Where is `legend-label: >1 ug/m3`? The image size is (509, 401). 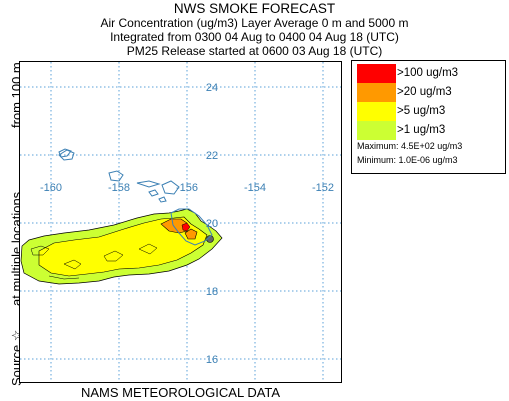
legend-label: >1 ug/m3 is located at coordinates (421, 130).